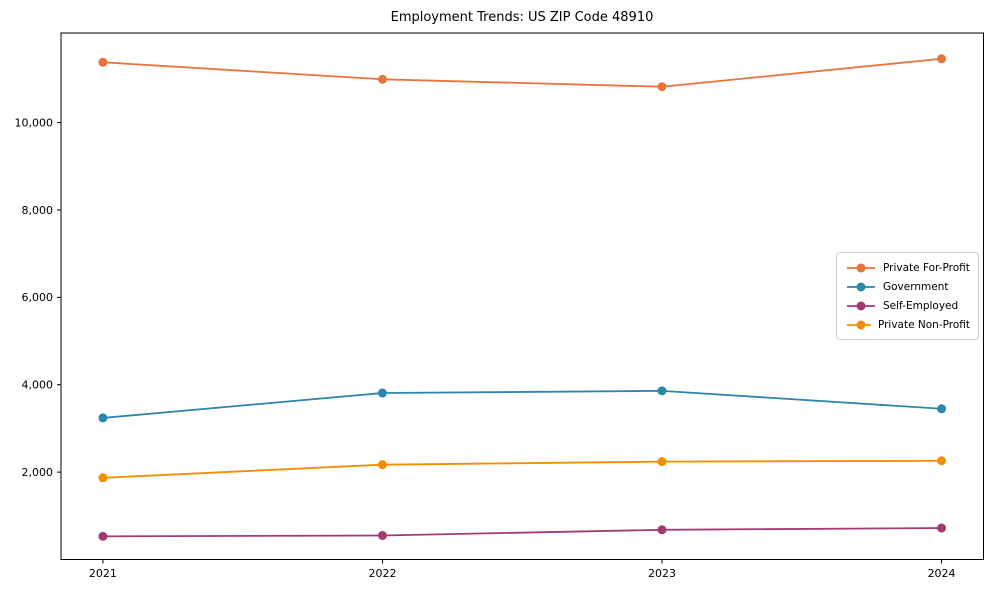  What do you see at coordinates (662, 530) in the screenshot?
I see `data-point-self-employed-2023` at bounding box center [662, 530].